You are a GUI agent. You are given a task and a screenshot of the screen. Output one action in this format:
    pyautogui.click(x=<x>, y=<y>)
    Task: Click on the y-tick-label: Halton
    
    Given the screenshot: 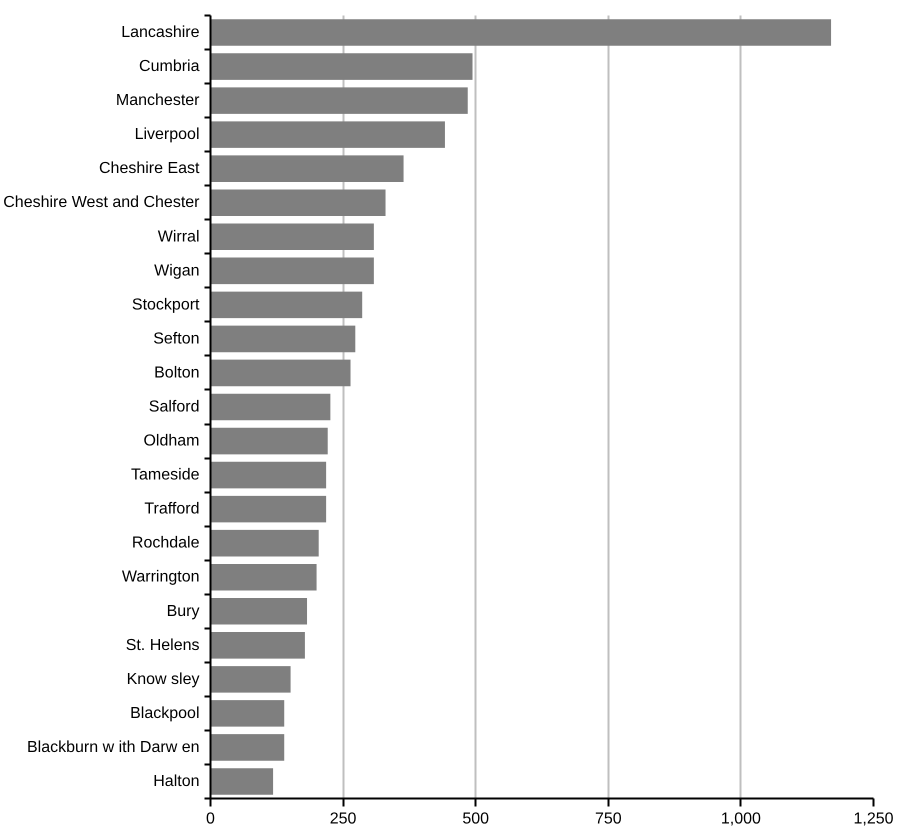 What is the action you would take?
    pyautogui.click(x=176, y=781)
    